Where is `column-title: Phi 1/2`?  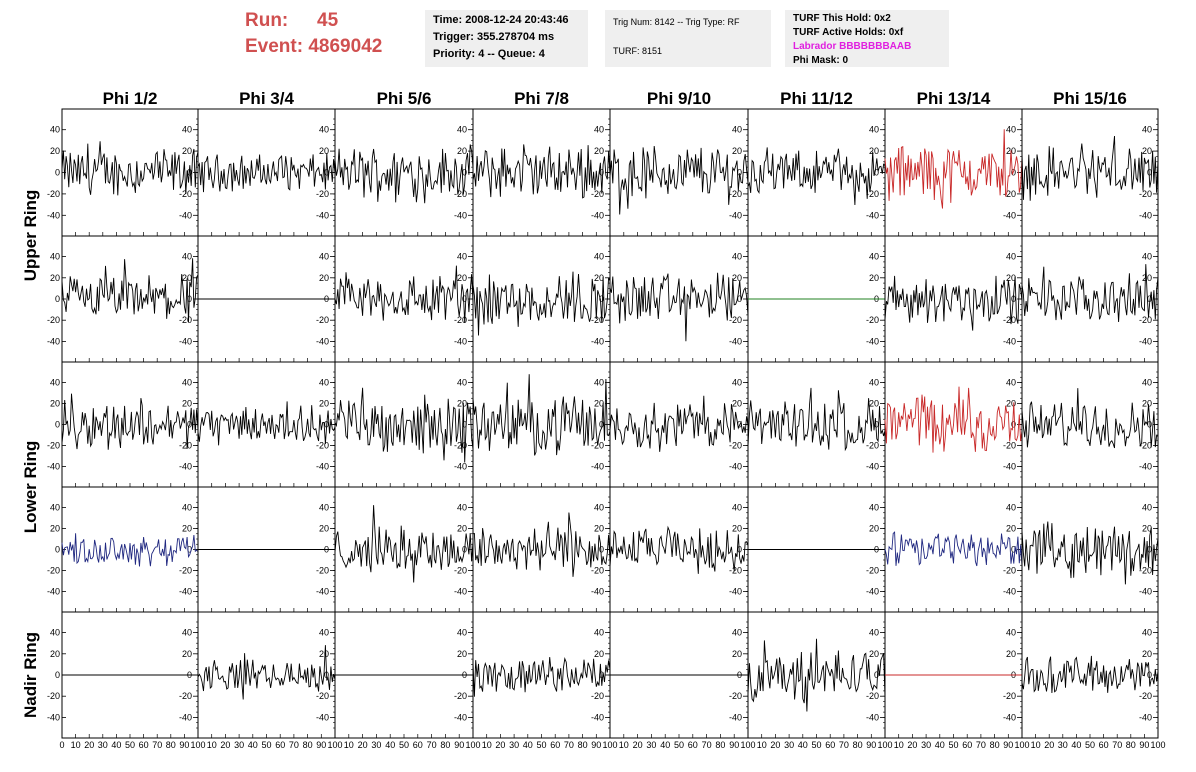 column-title: Phi 1/2 is located at coordinates (130, 98).